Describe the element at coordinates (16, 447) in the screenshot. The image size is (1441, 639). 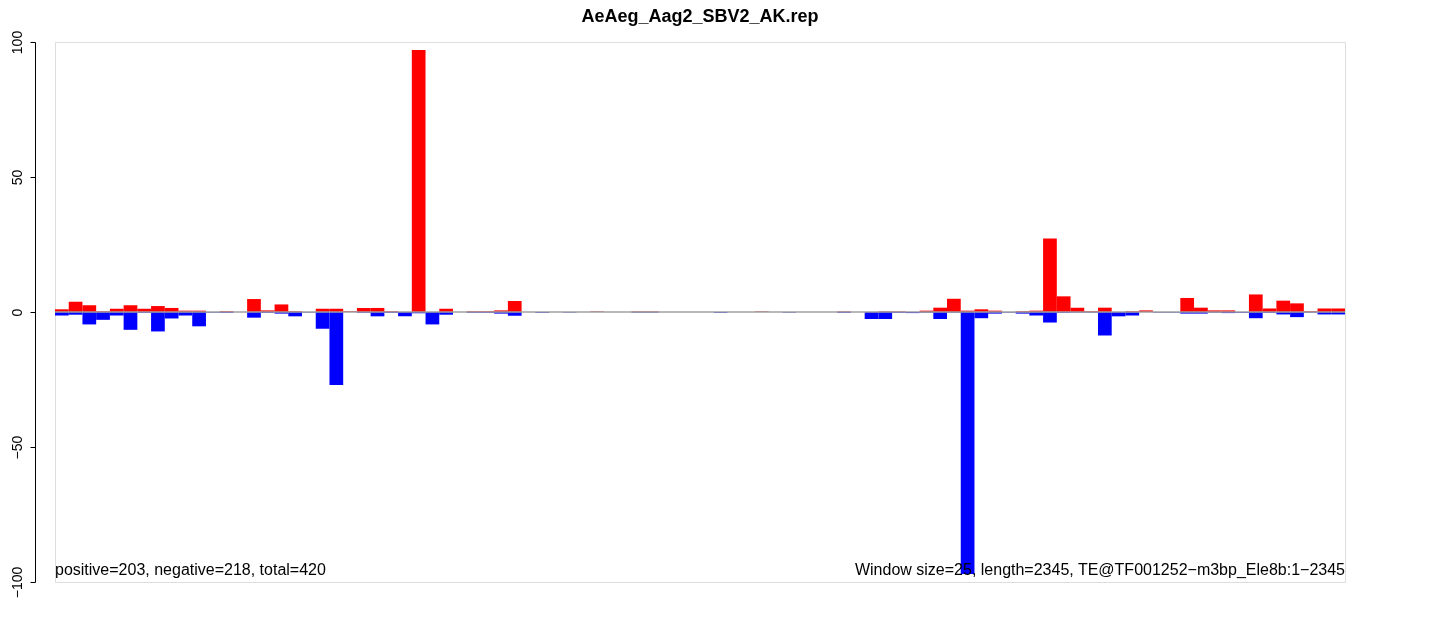
I see `y-tick-label: −50` at that location.